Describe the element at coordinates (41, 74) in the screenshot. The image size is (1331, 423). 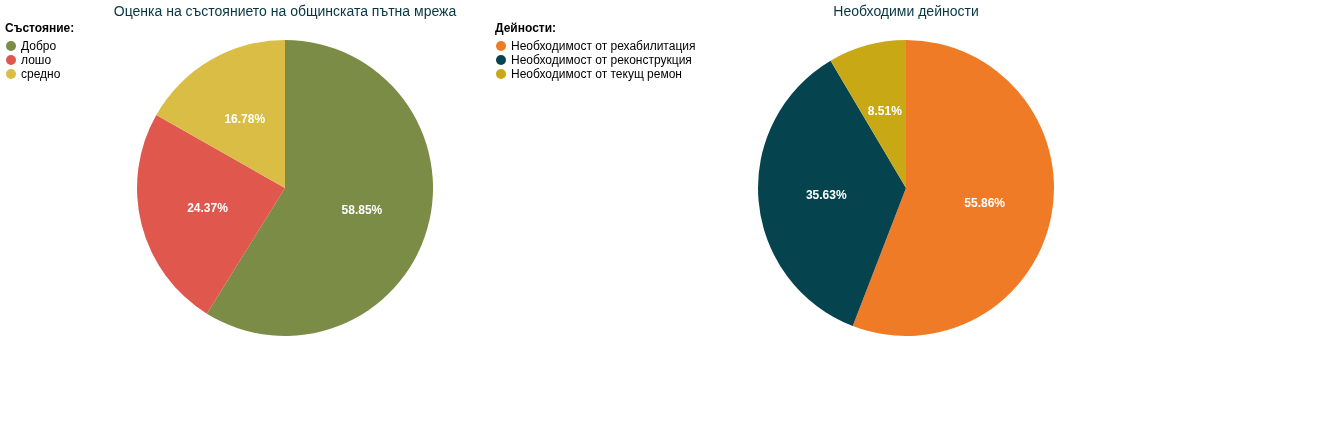
I see `legend-label: средно` at that location.